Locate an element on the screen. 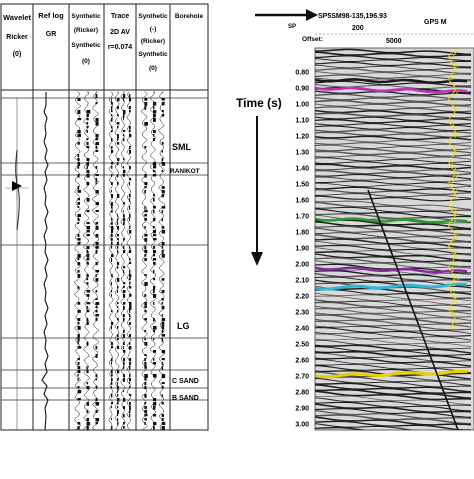 The height and width of the screenshot is (479, 474). time-tick: 1.20 is located at coordinates (302, 137).